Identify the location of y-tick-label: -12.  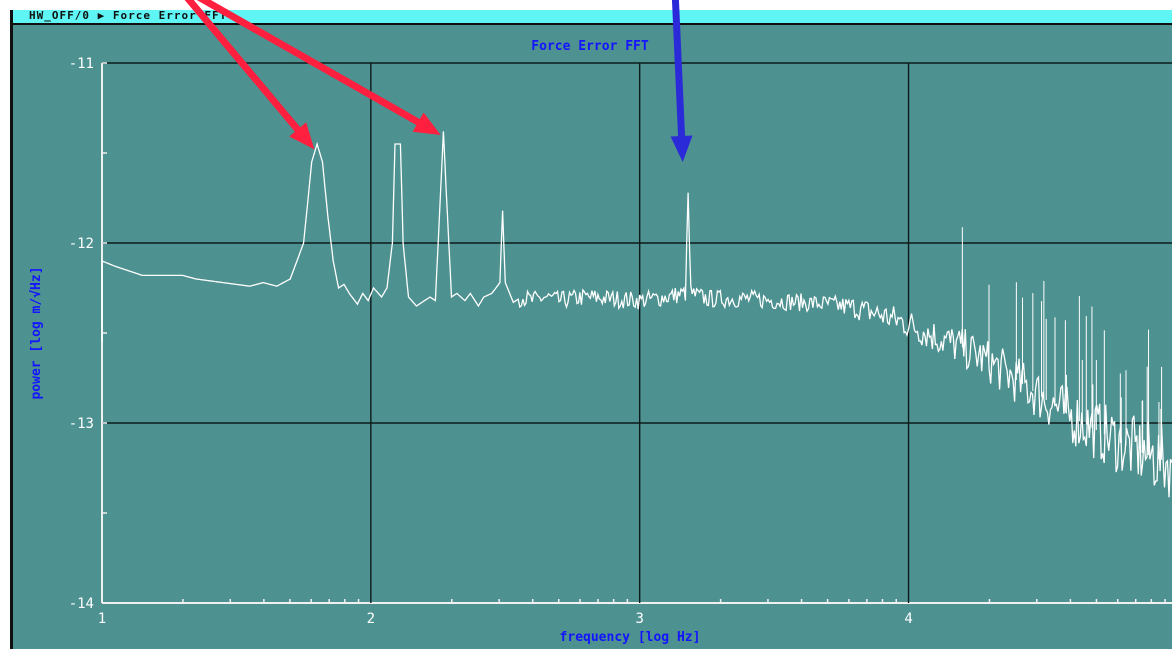
(81, 244).